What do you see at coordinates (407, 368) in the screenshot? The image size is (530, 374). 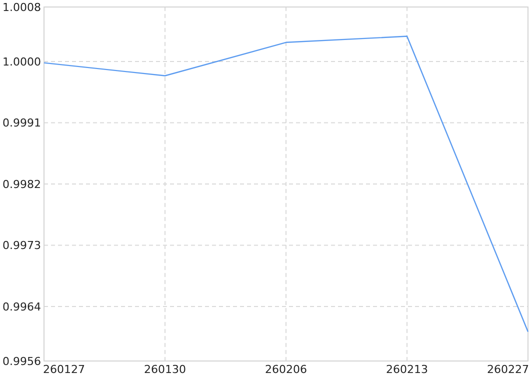 I see `x-tick-label: 260213` at bounding box center [407, 368].